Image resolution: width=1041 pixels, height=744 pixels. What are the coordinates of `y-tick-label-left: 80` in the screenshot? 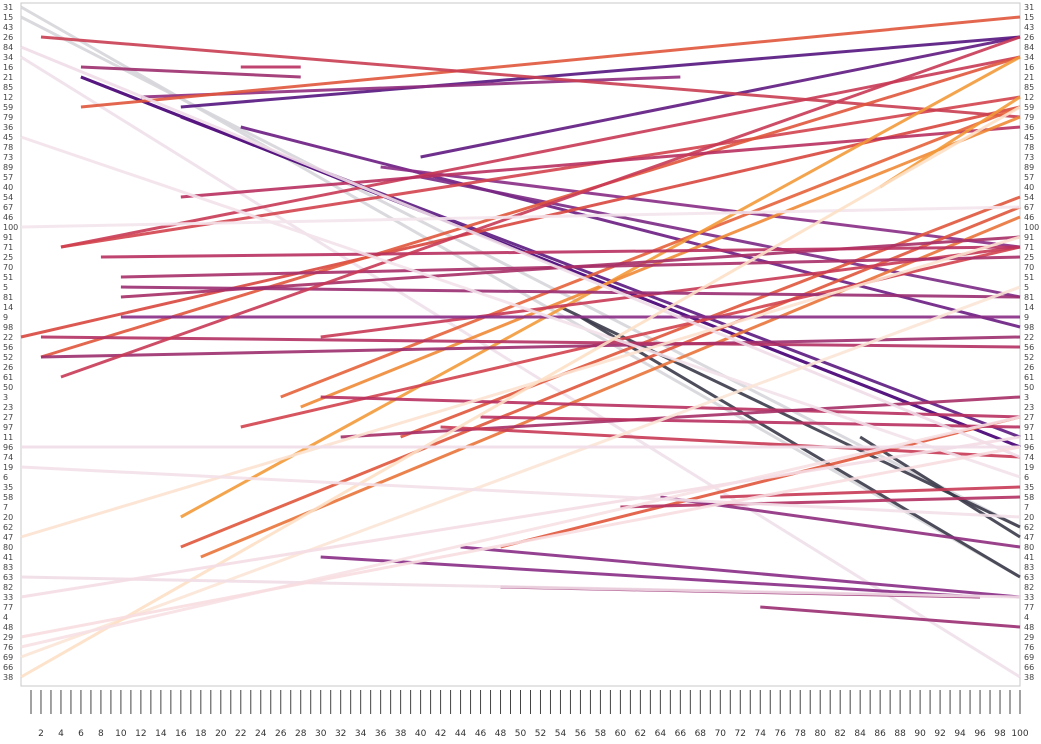 It's located at (8, 547).